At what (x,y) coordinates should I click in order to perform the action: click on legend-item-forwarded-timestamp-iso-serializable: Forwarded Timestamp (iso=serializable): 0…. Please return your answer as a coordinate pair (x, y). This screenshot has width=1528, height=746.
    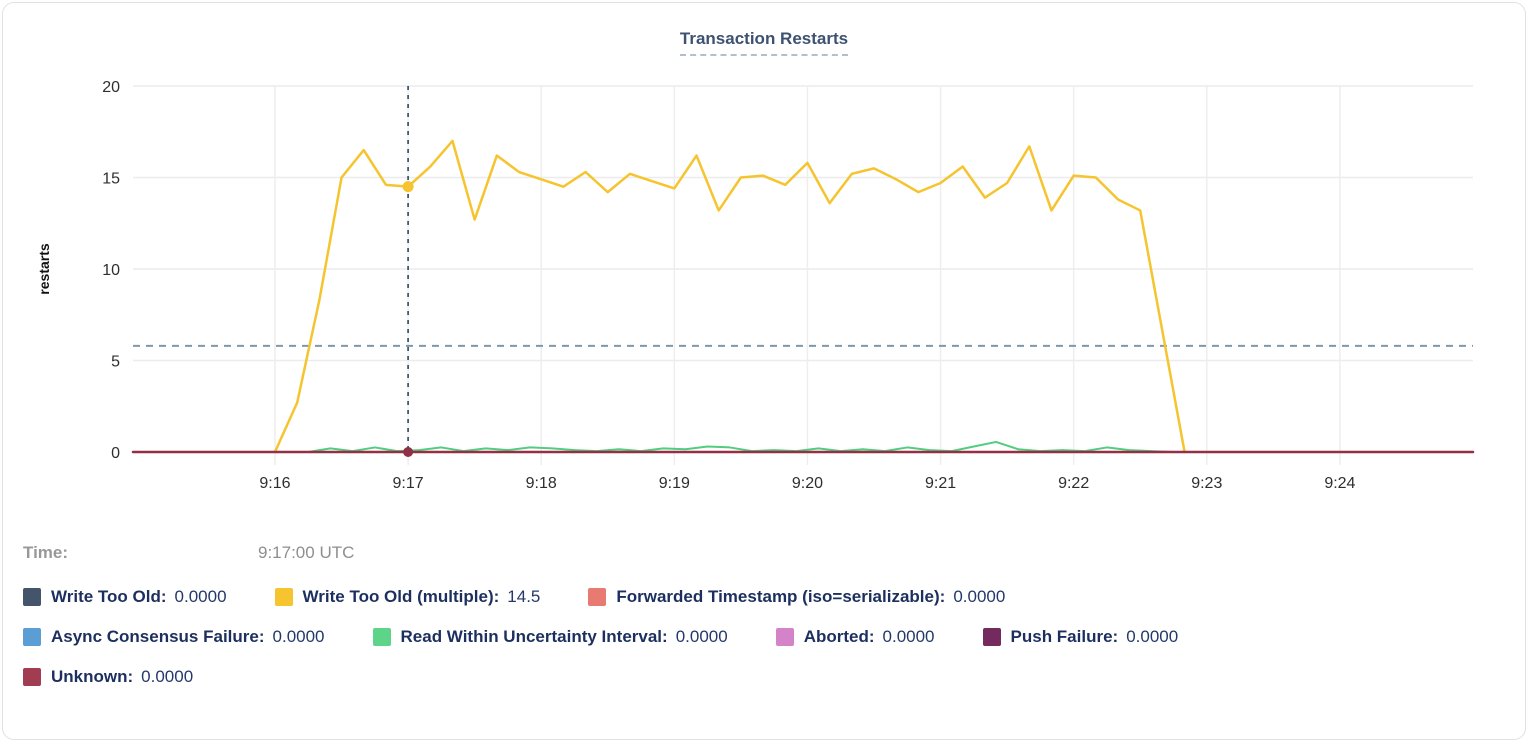
    Looking at the image, I should click on (796, 597).